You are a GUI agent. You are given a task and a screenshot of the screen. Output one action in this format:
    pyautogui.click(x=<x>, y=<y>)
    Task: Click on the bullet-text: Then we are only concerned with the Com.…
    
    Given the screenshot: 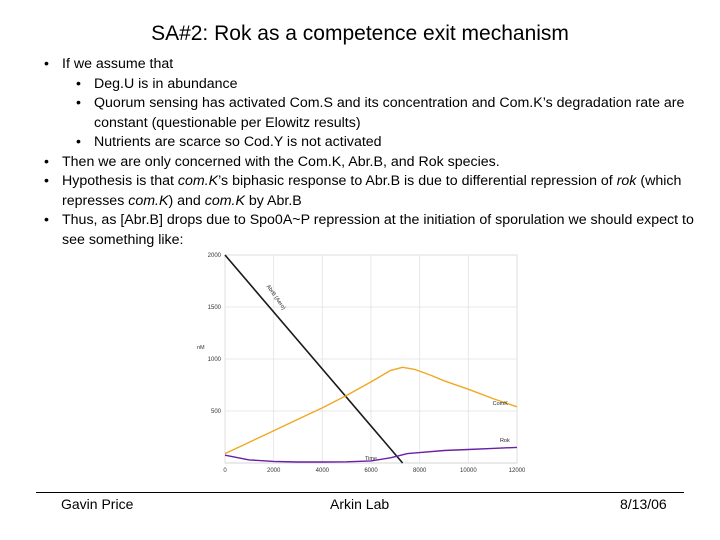 What is the action you would take?
    pyautogui.click(x=281, y=161)
    